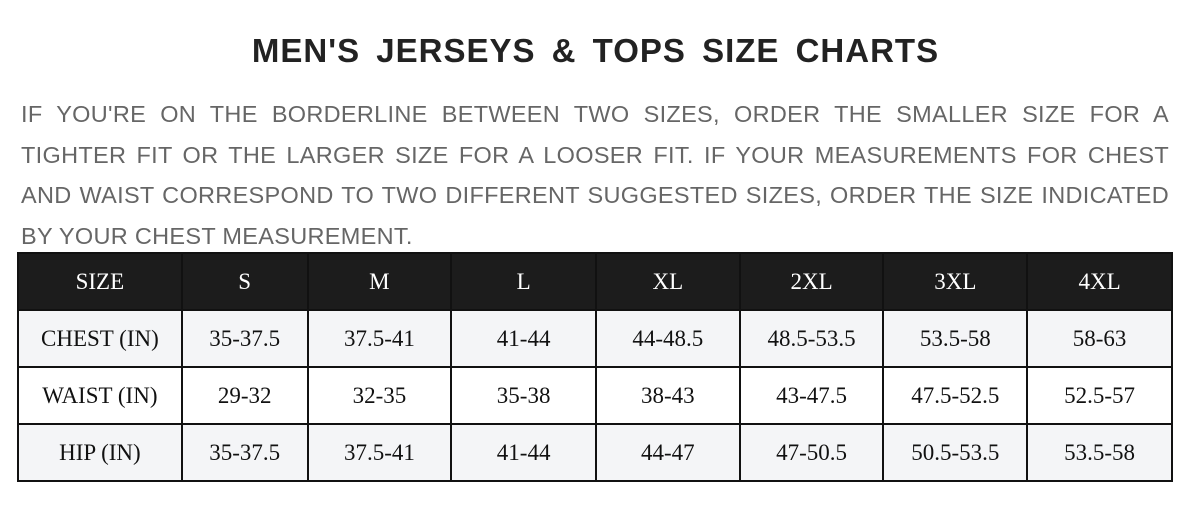 The height and width of the screenshot is (510, 1191). I want to click on size-cell: 44-48.5, so click(667, 338).